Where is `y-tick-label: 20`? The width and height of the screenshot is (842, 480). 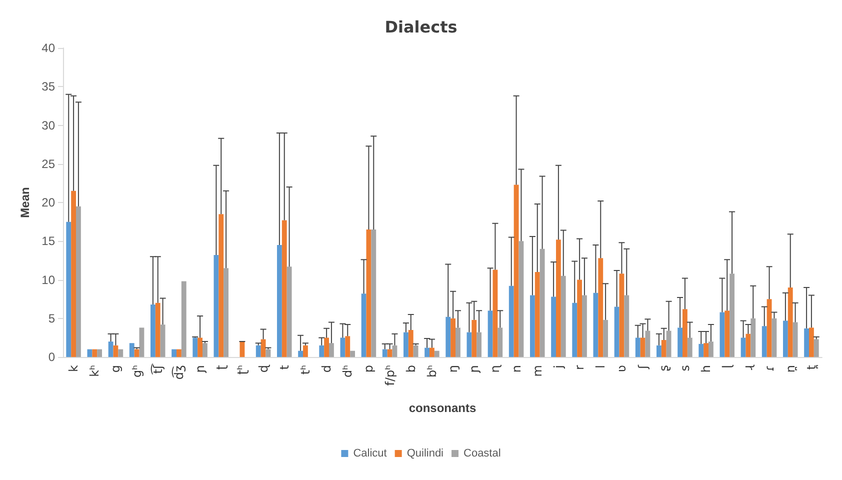 y-tick-label: 20 is located at coordinates (49, 203).